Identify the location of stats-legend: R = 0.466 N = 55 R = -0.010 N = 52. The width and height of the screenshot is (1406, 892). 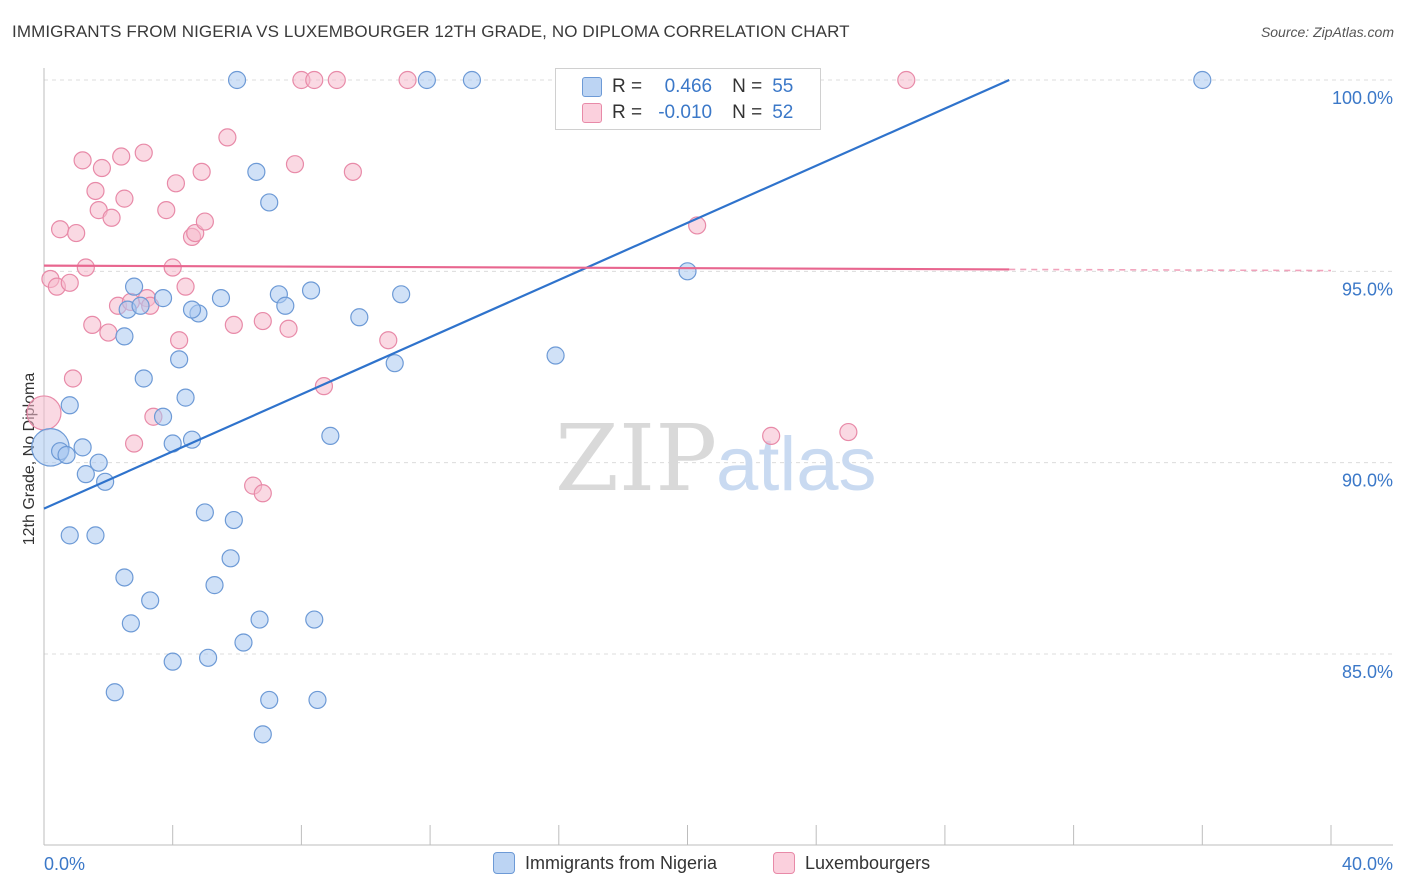
(688, 99).